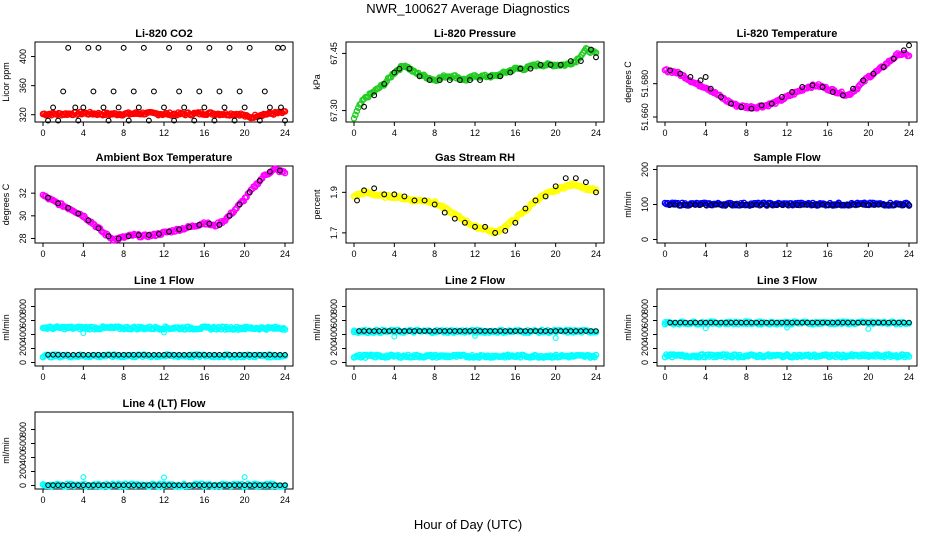 The height and width of the screenshot is (540, 936). What do you see at coordinates (23, 85) in the screenshot?
I see `y-tick-label: 360` at bounding box center [23, 85].